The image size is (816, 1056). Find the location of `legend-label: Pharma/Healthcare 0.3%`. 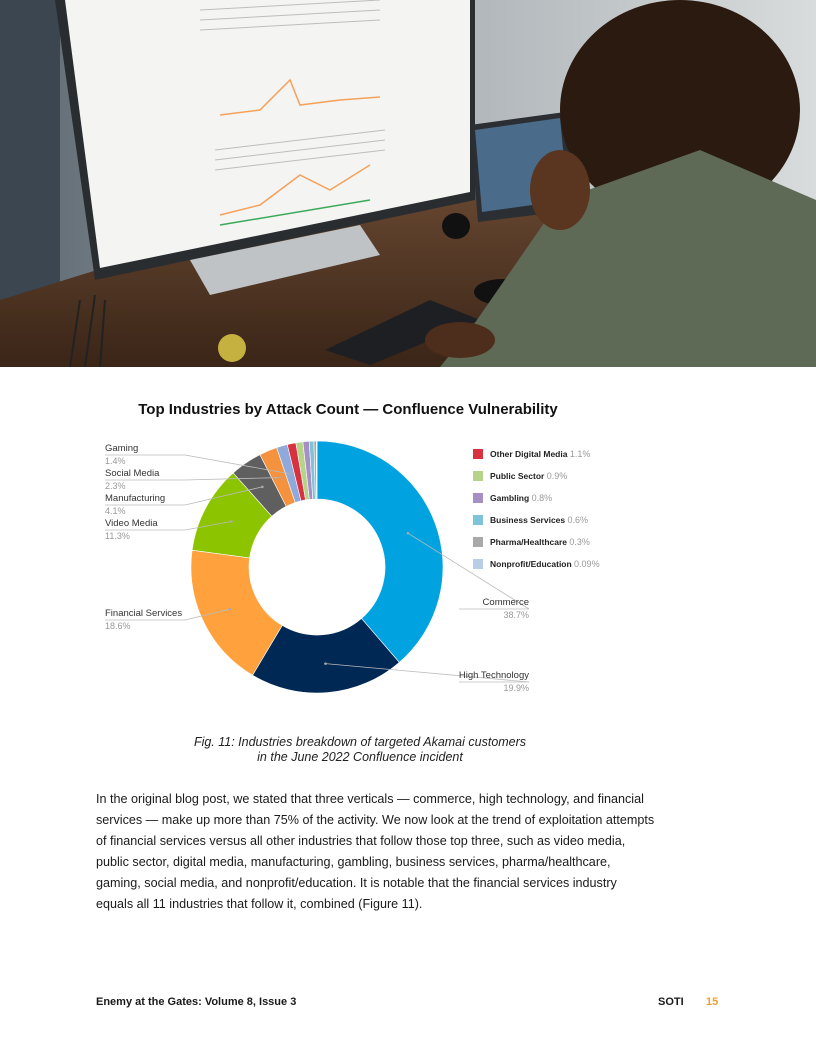

legend-label: Pharma/Healthcare 0.3% is located at coordinates (540, 542).